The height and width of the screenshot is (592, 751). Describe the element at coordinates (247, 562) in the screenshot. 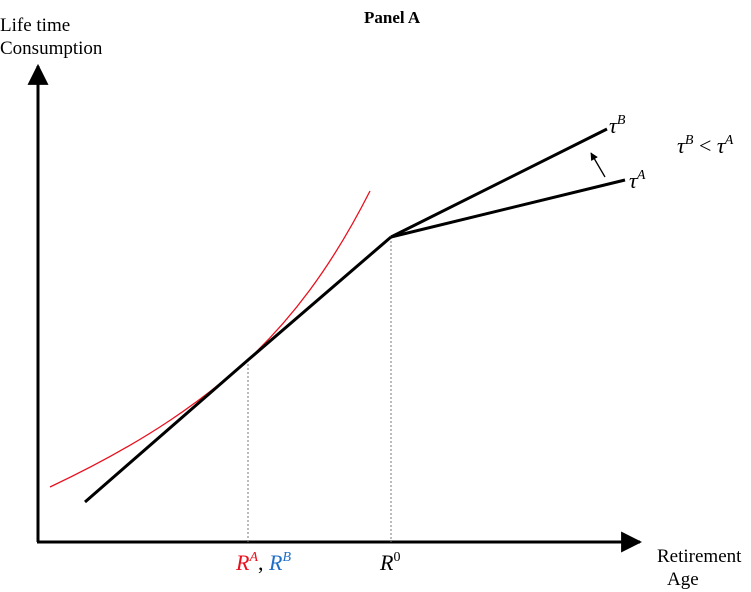

I see `tick-label-ra: RA` at that location.